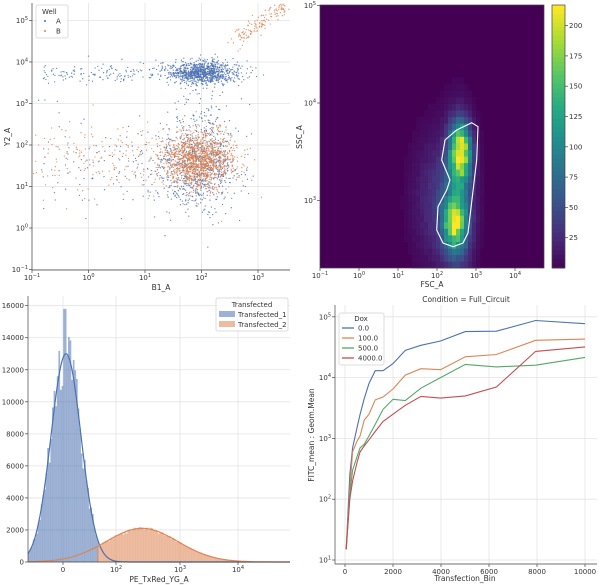  Describe the element at coordinates (558, 91) in the screenshot. I see `colorbar-segment` at that location.